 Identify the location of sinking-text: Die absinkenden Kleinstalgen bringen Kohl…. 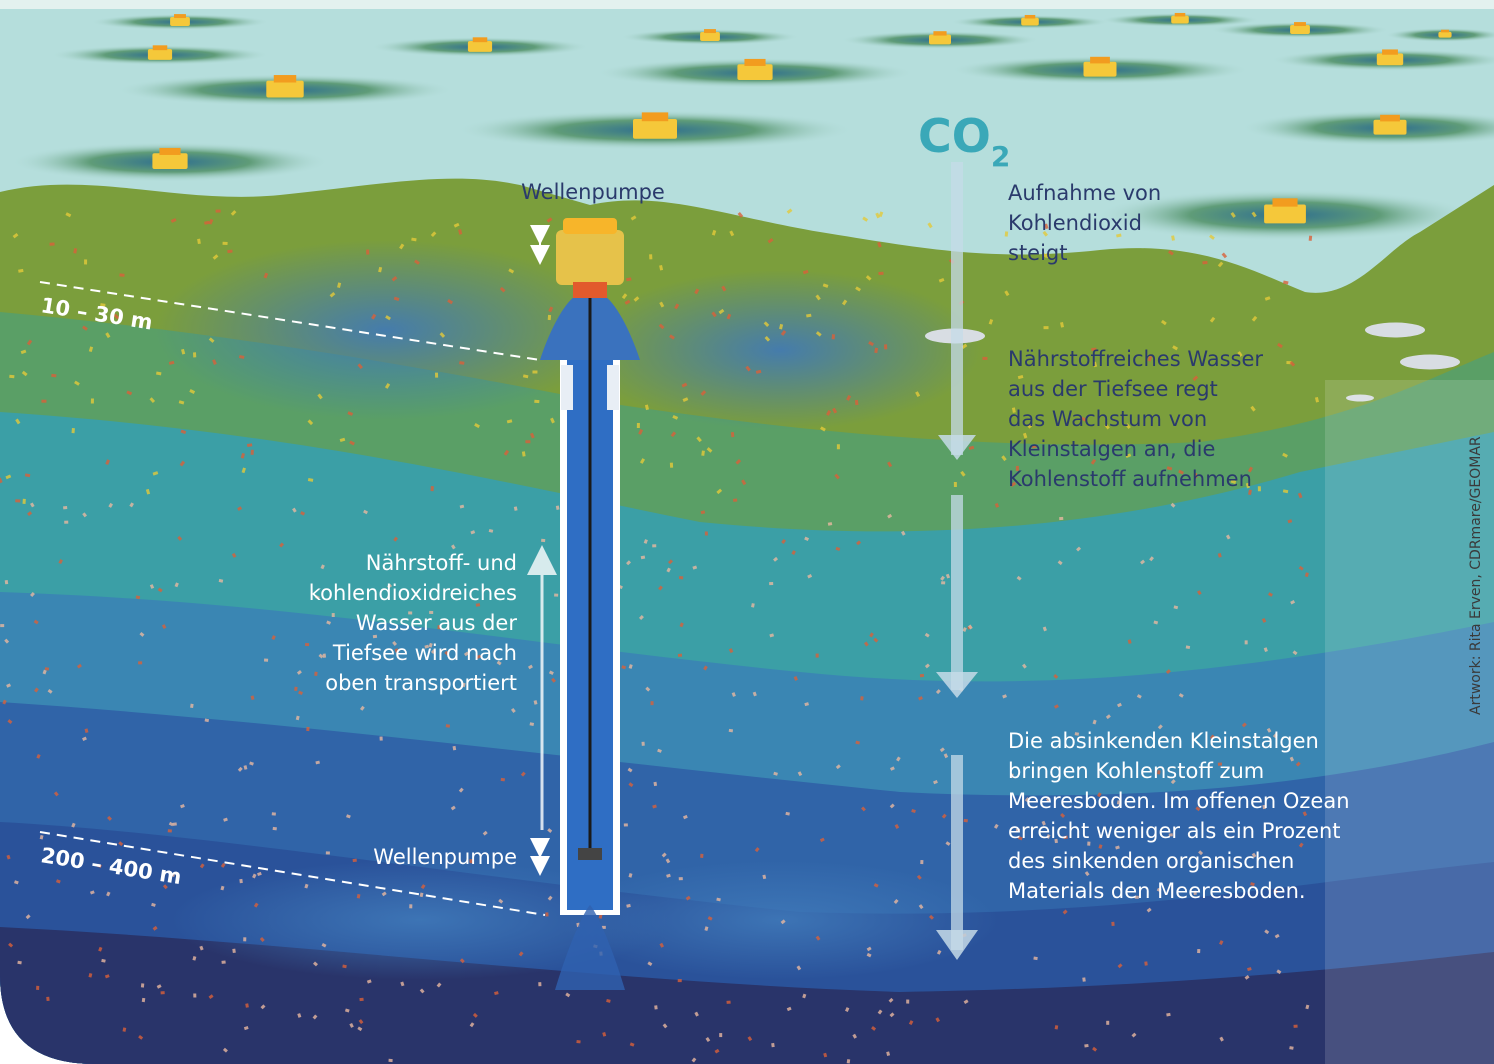
(1179, 816).